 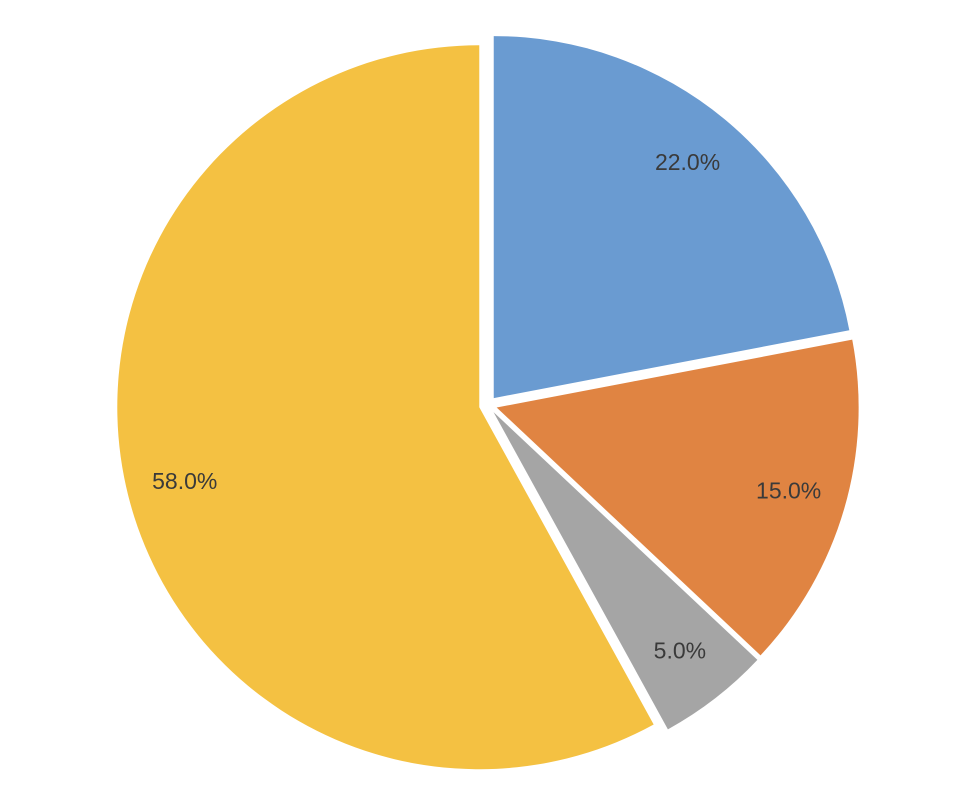 I want to click on data-label: 22.0%, so click(x=687, y=162).